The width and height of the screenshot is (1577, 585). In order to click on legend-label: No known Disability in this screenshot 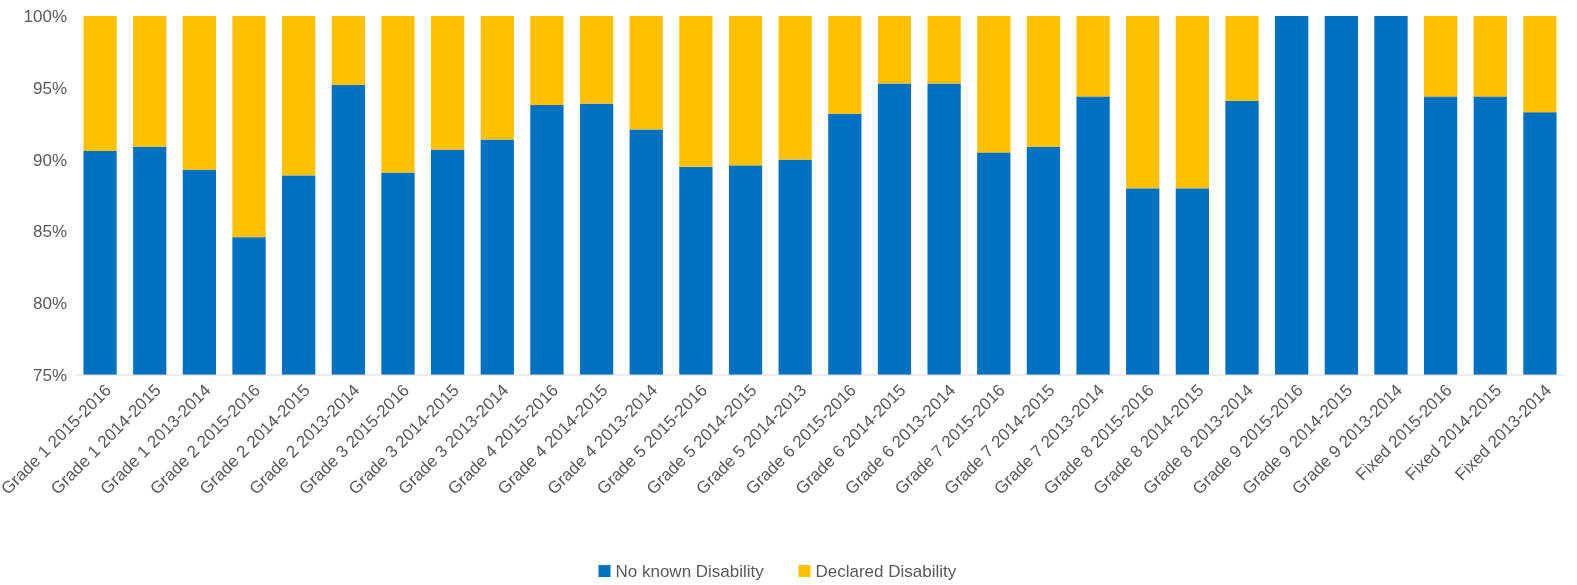, I will do `click(690, 571)`.